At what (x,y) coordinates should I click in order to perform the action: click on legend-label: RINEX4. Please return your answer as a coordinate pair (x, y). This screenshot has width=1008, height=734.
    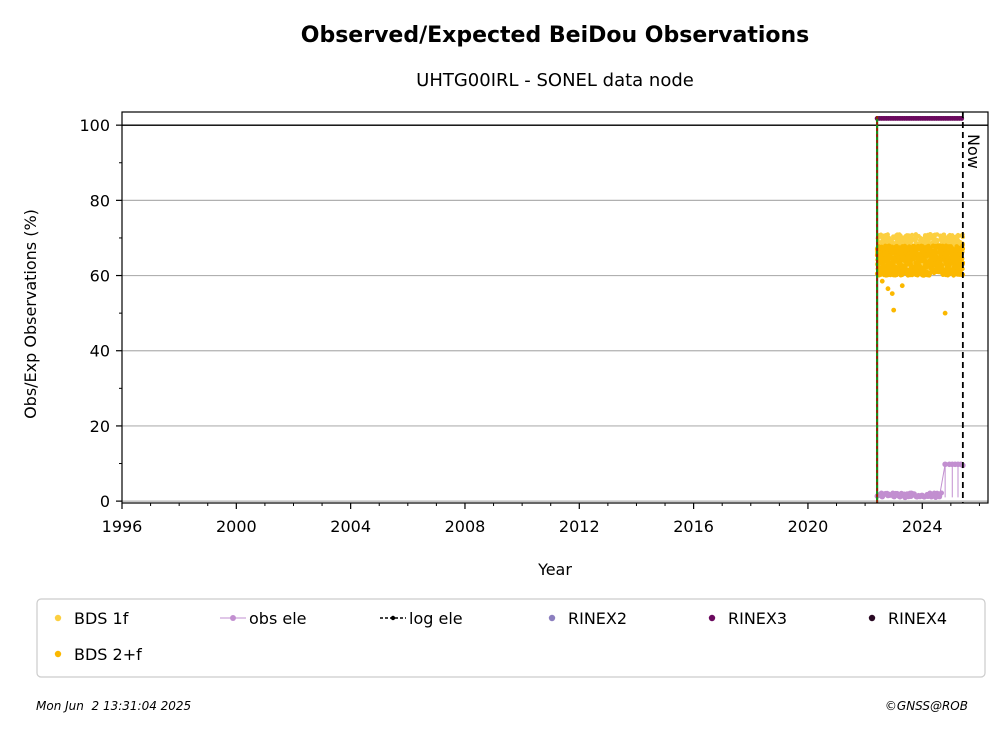
    Looking at the image, I should click on (917, 618).